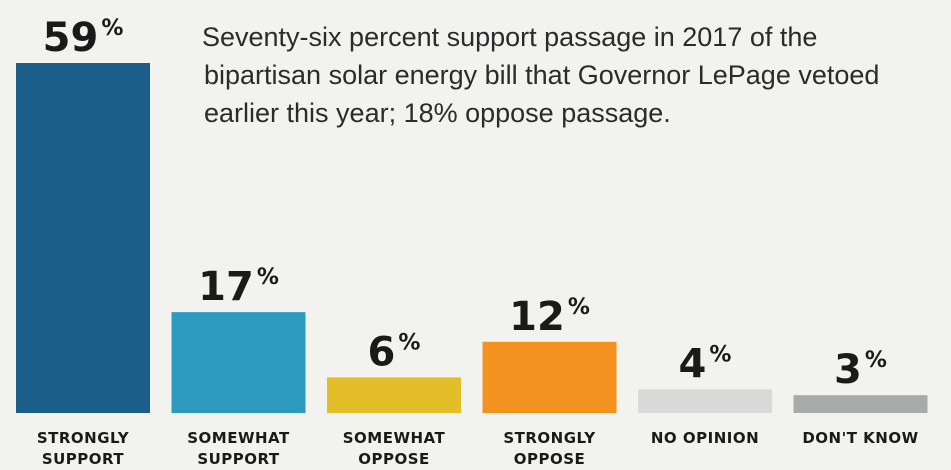  I want to click on category-label-2: SOMEWHAT OPPOSE, so click(394, 448).